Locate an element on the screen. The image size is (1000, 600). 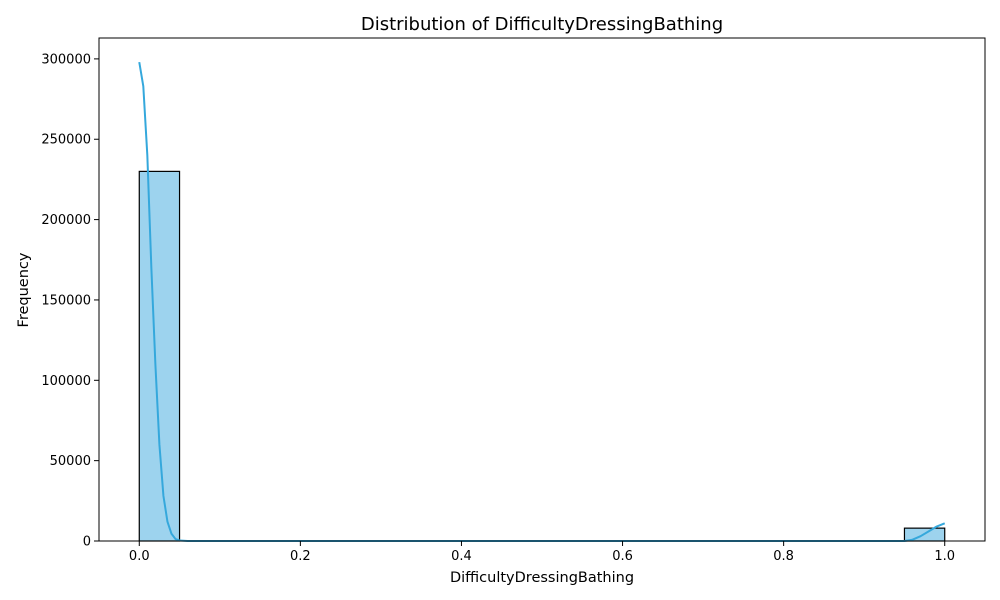
y-tick-label: 250000 is located at coordinates (66, 140).